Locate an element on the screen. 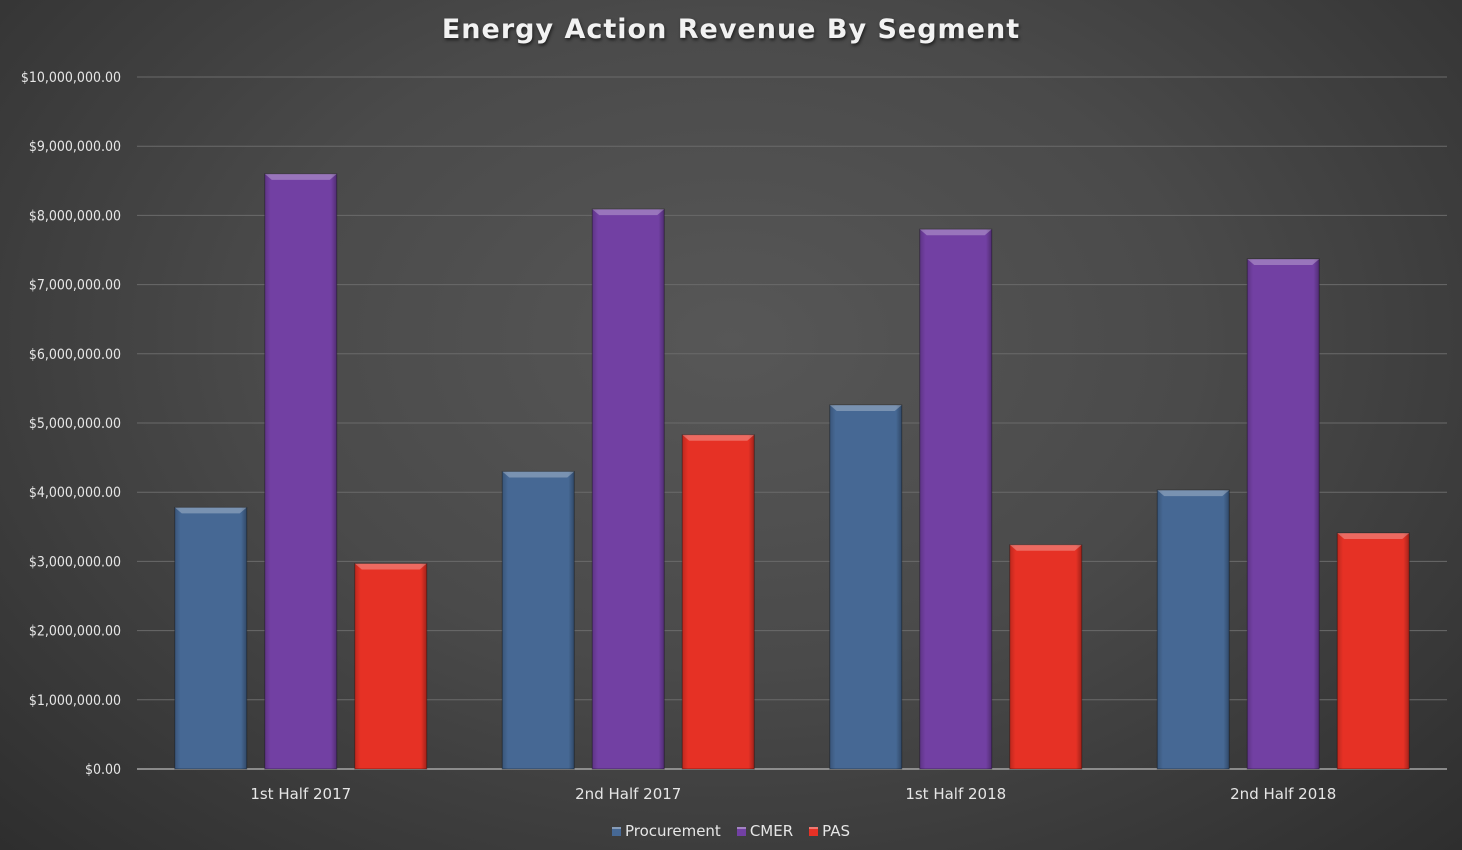 This screenshot has width=1462, height=850. y-tick-label: $1,000,000.00 is located at coordinates (75, 701).